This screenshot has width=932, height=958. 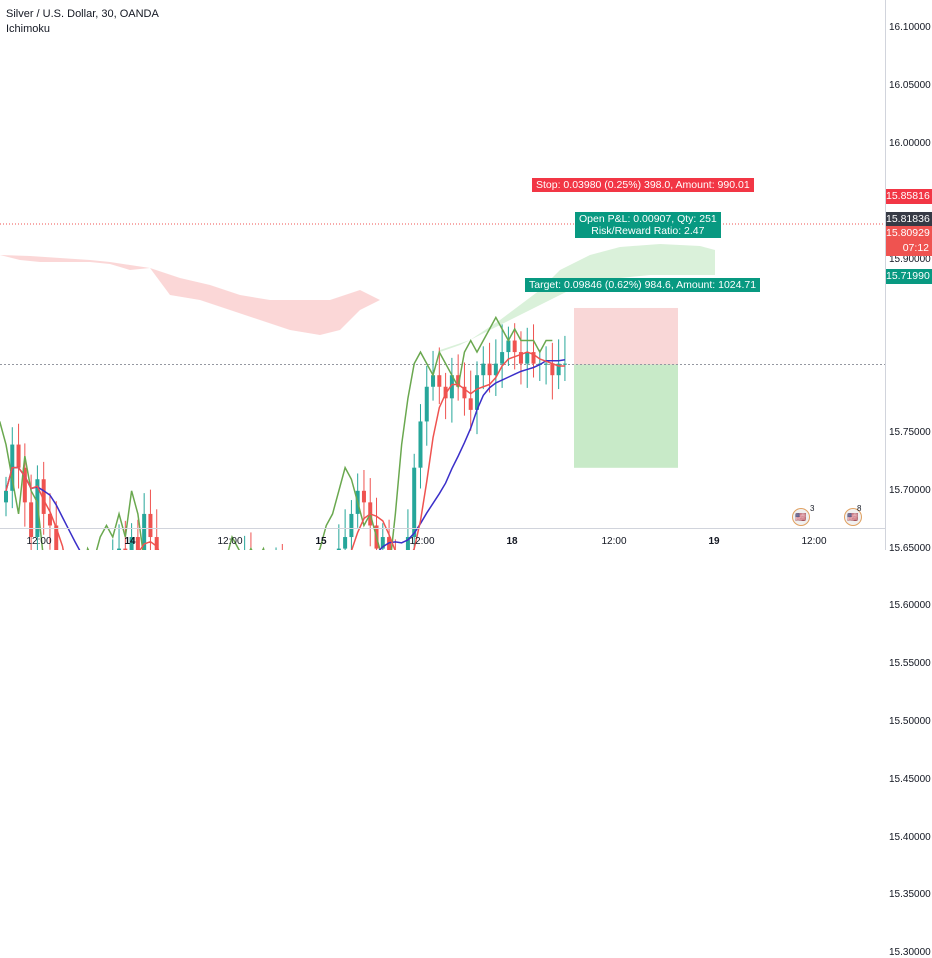 I want to click on price-tick-label: 15.45000, so click(x=910, y=779).